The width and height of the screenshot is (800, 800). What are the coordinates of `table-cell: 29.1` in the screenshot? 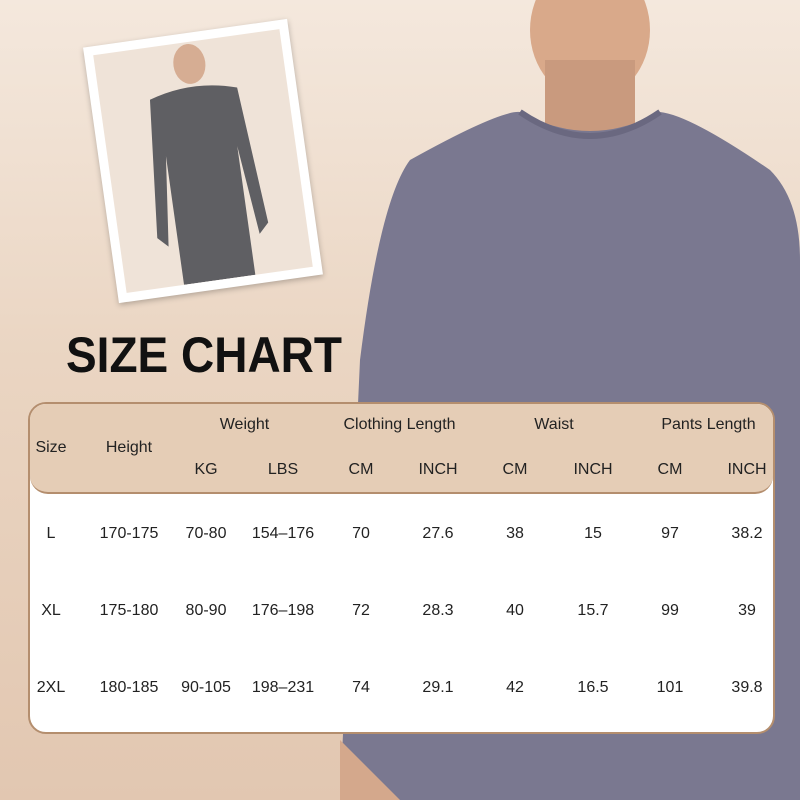 It's located at (438, 687).